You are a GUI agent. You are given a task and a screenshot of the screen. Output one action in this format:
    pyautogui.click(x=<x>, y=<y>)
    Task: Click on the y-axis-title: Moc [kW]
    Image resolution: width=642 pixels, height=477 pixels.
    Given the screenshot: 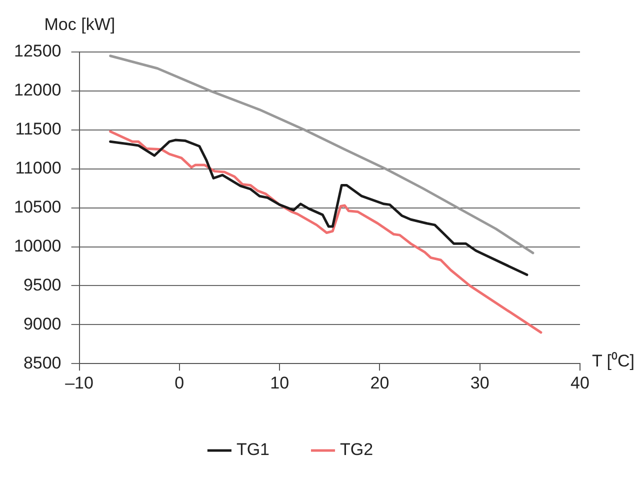 What is the action you would take?
    pyautogui.click(x=80, y=24)
    